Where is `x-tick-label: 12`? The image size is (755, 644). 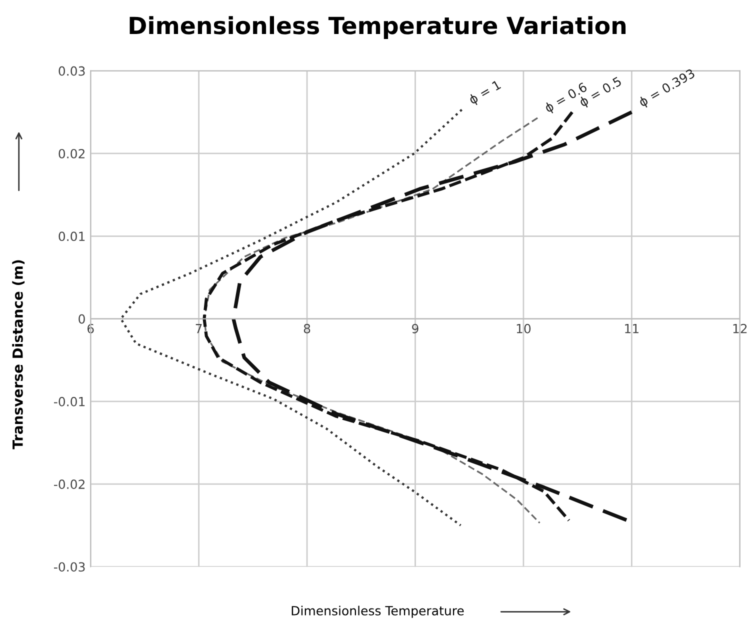
x-tick-label: 12 is located at coordinates (740, 329).